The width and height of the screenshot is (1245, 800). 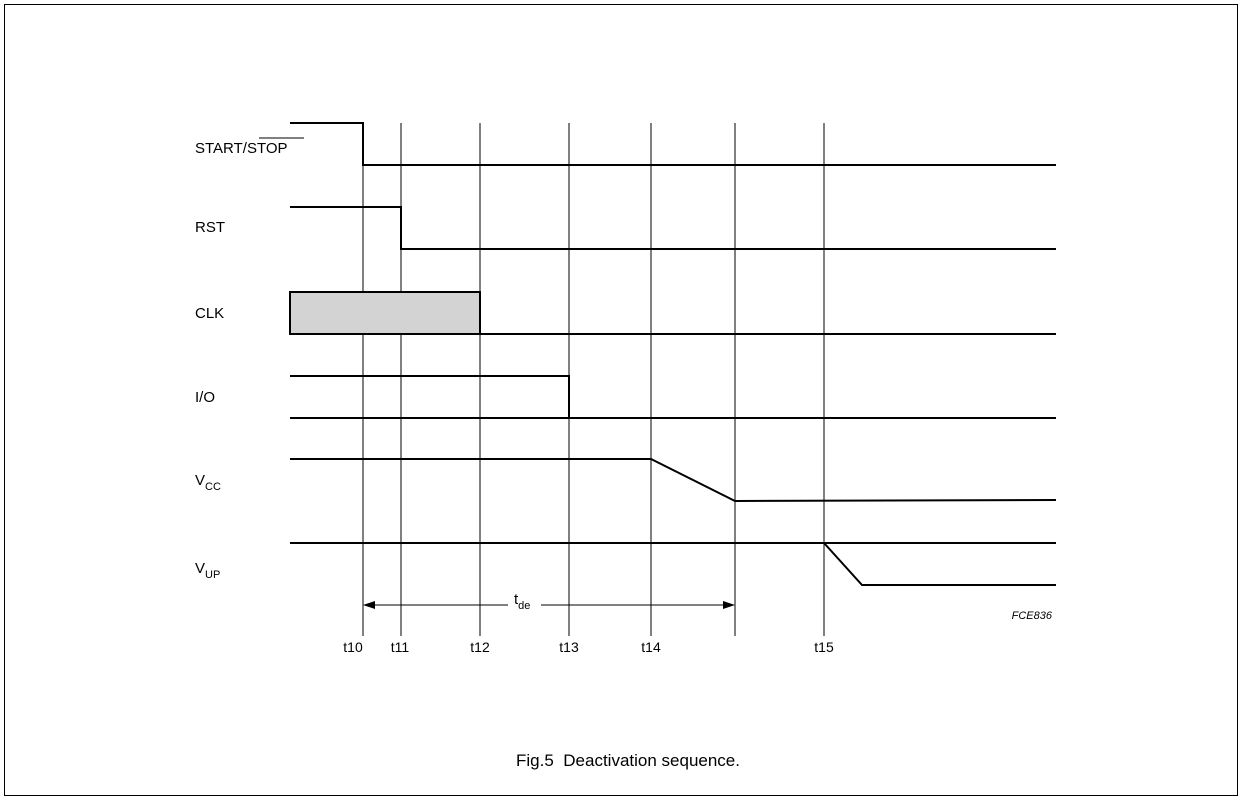 I want to click on label-vcc: VCC, so click(x=208, y=482).